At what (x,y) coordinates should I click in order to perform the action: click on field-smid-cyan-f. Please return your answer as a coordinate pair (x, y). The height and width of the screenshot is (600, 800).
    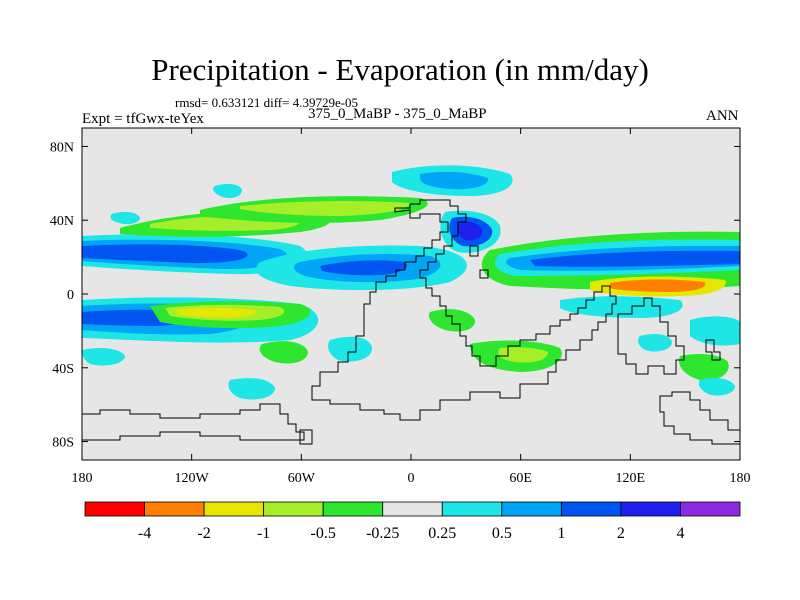
    Looking at the image, I should click on (715, 331).